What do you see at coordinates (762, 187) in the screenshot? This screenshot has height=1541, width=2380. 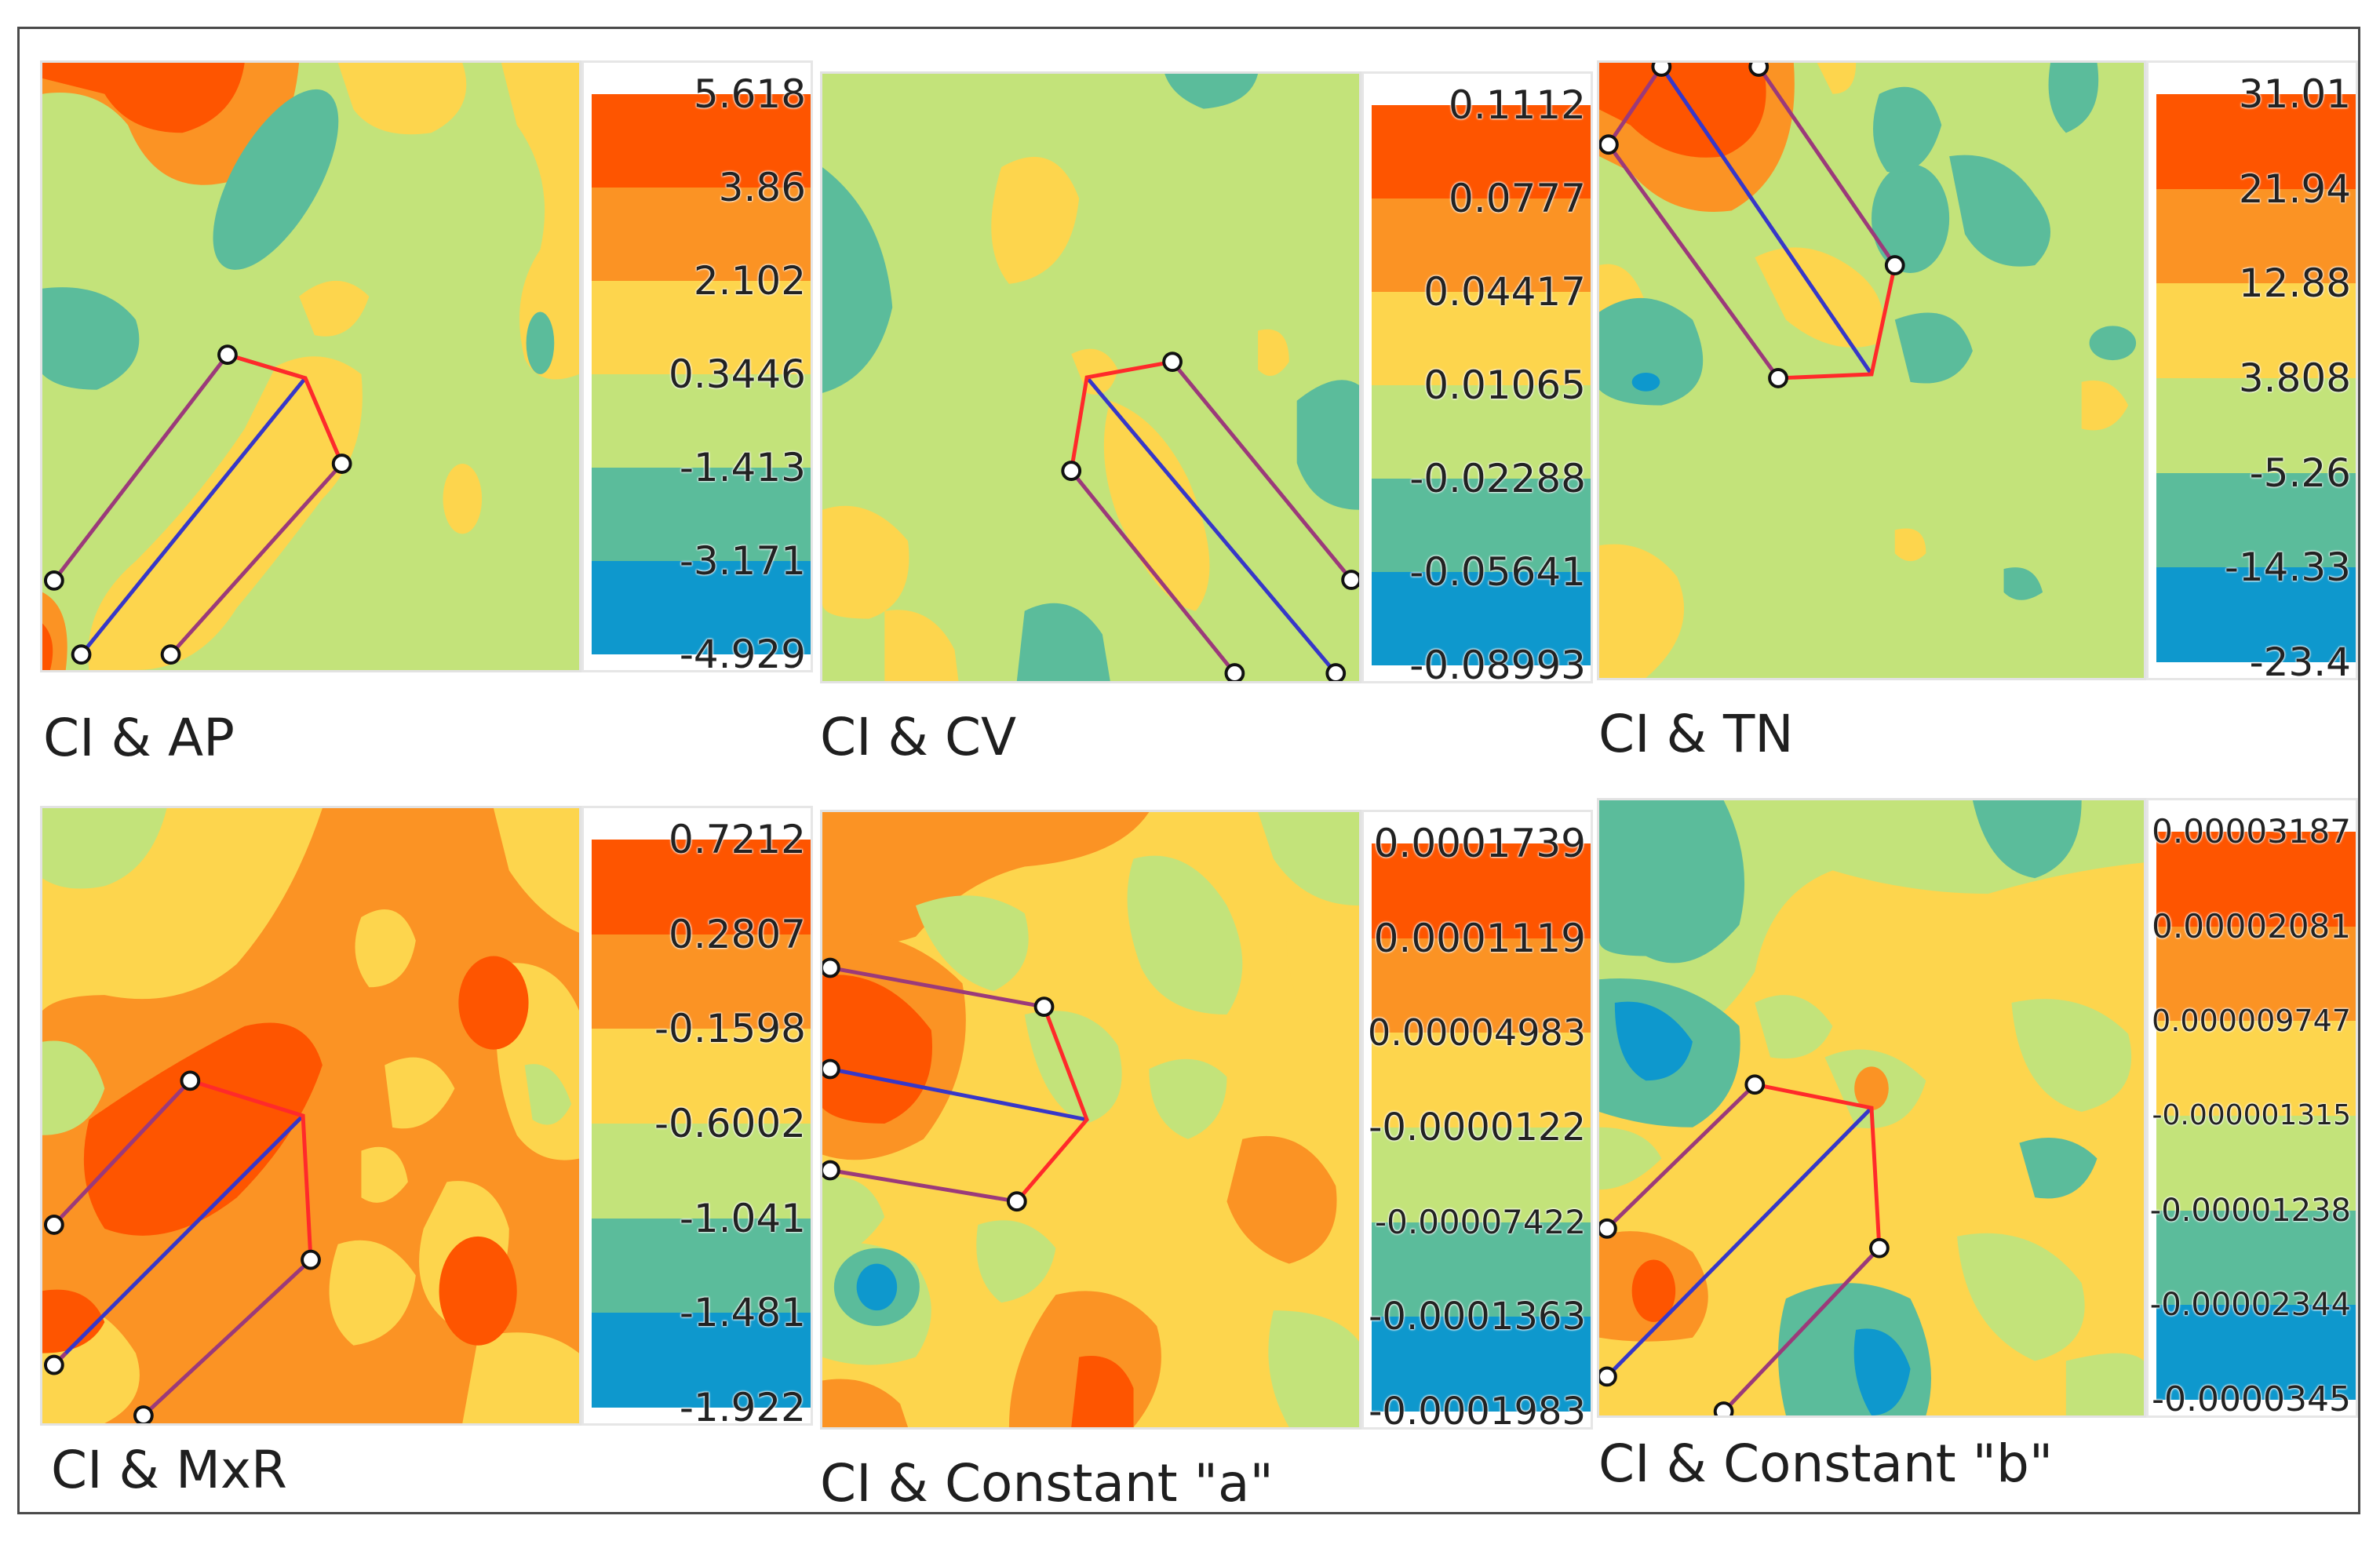 I see `legend-tick-label: 3.86` at bounding box center [762, 187].